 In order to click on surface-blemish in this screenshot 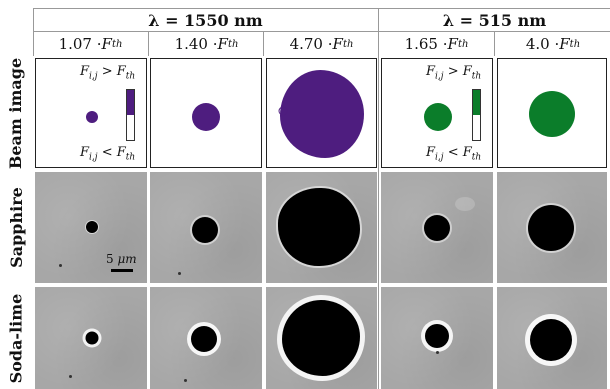, I will do `click(465, 204)`.